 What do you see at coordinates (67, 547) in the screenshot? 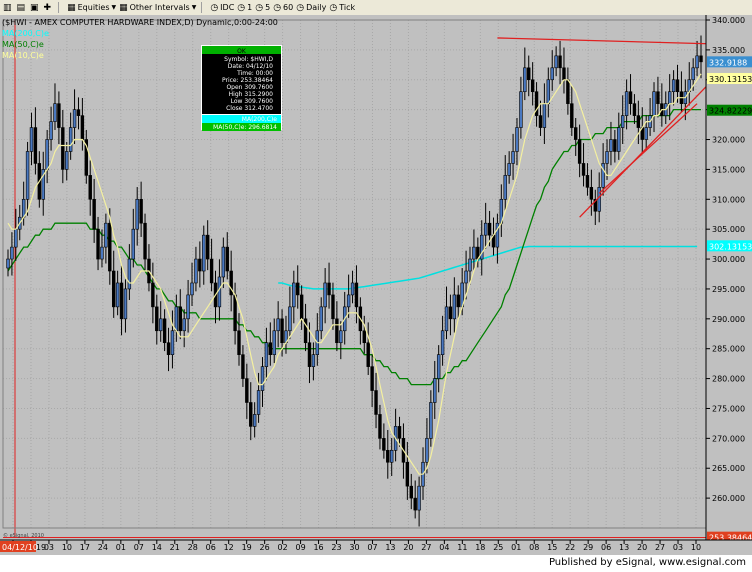
I see `x-tick-label: 10` at bounding box center [67, 547].